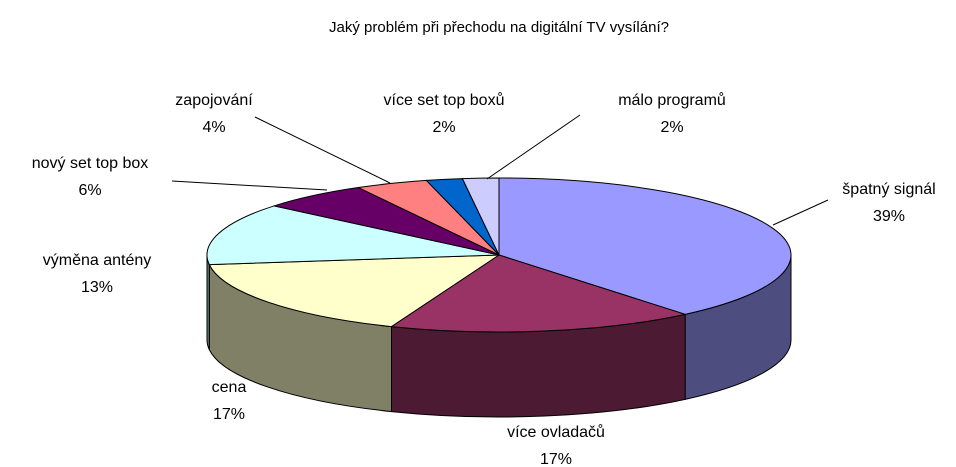 This screenshot has width=956, height=467. Describe the element at coordinates (214, 100) in the screenshot. I see `slice-label: zapojování` at that location.